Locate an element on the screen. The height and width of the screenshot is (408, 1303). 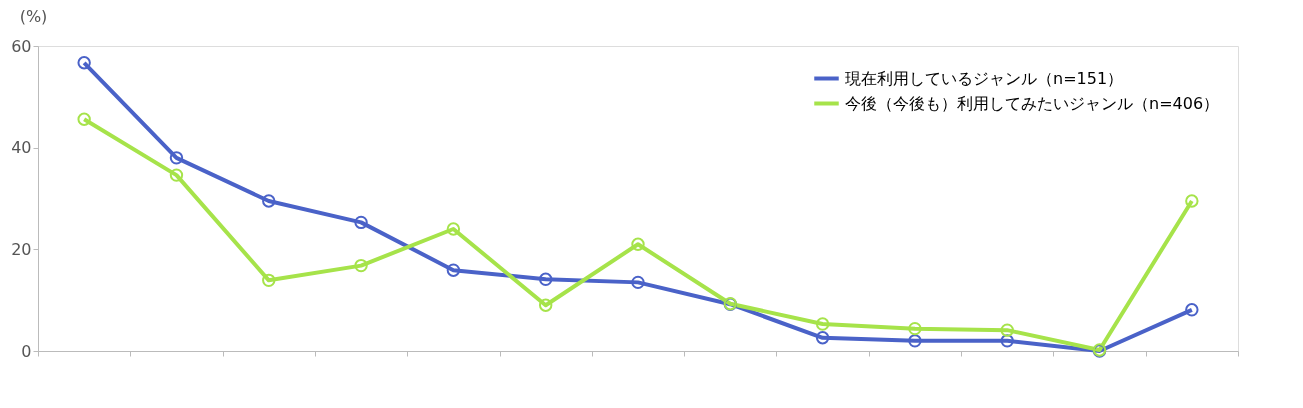
y-tick-label: 0 is located at coordinates (26, 351).